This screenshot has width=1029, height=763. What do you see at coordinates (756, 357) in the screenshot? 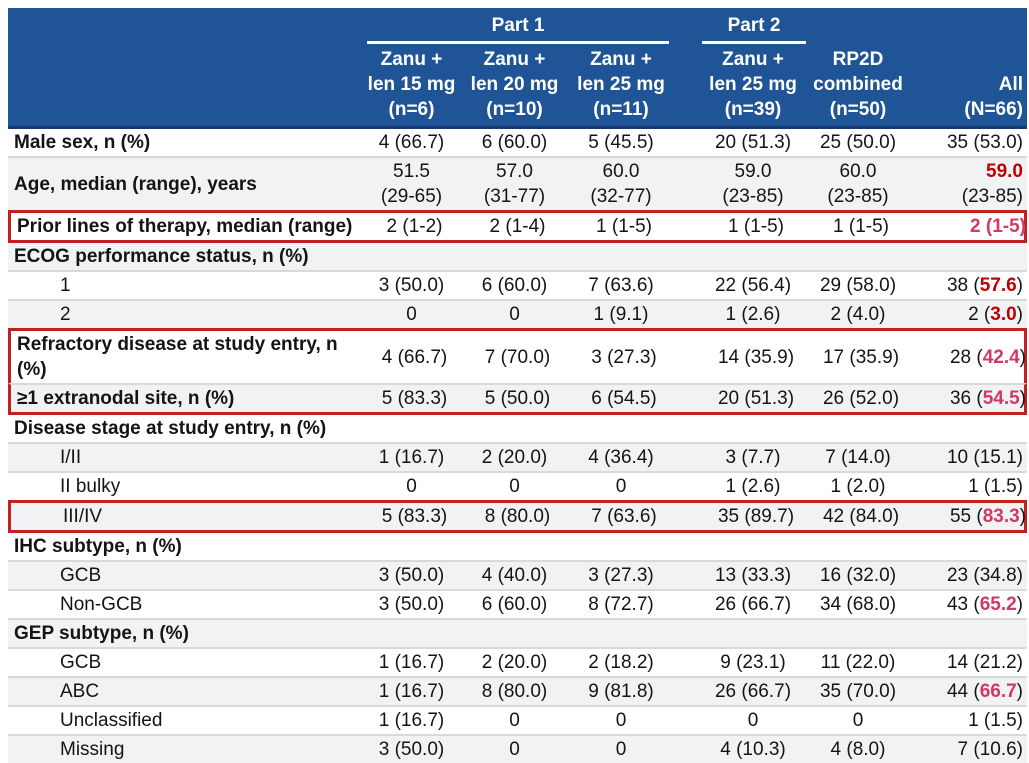
I see `cell-value: 14 (35.9)` at bounding box center [756, 357].